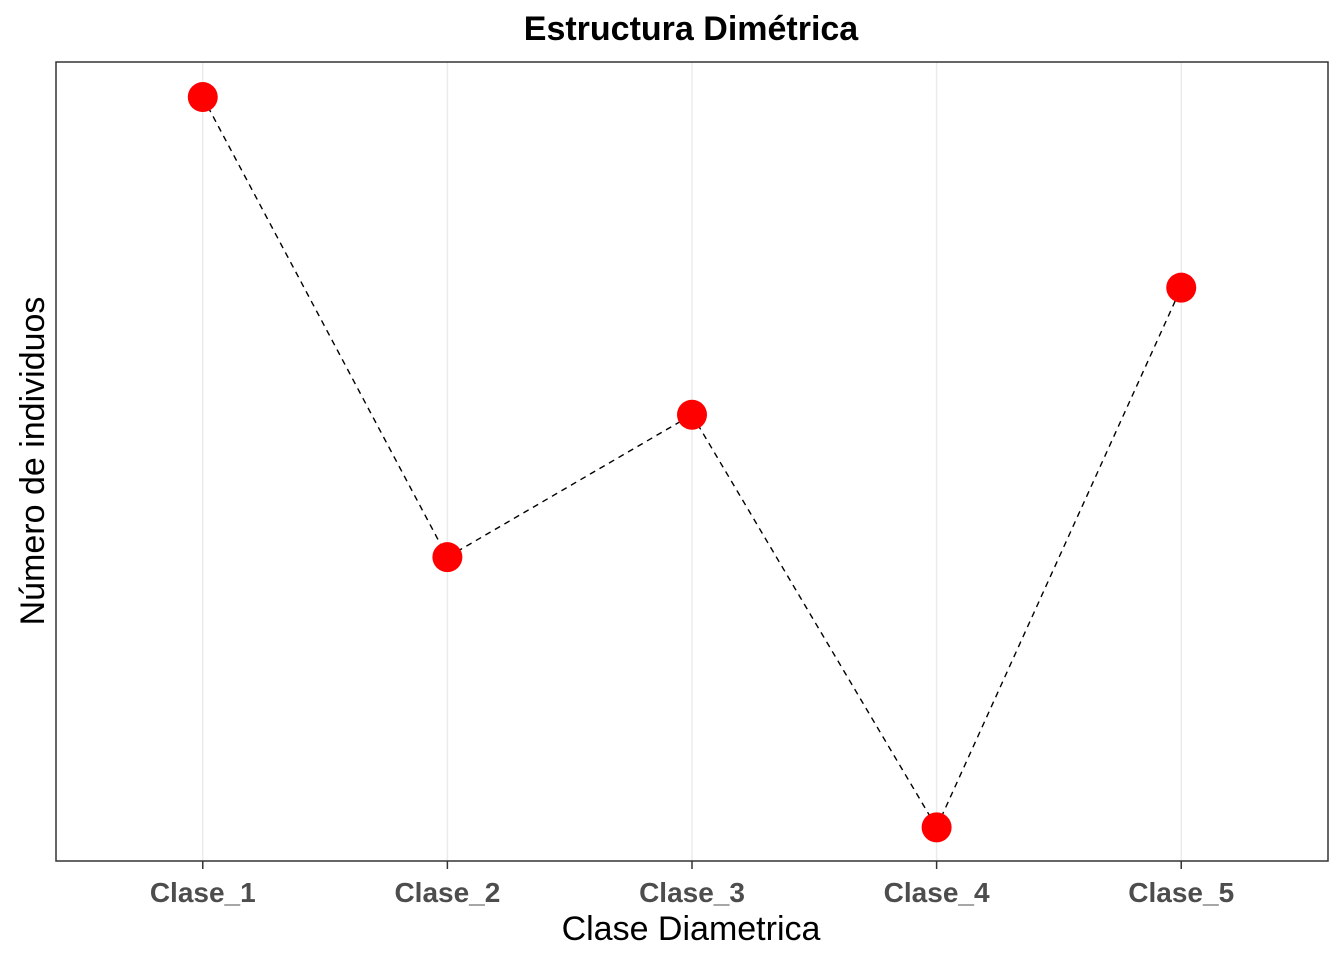 Image resolution: width=1344 pixels, height=960 pixels. What do you see at coordinates (692, 892) in the screenshot?
I see `x-tick-label-3: Clase_3` at bounding box center [692, 892].